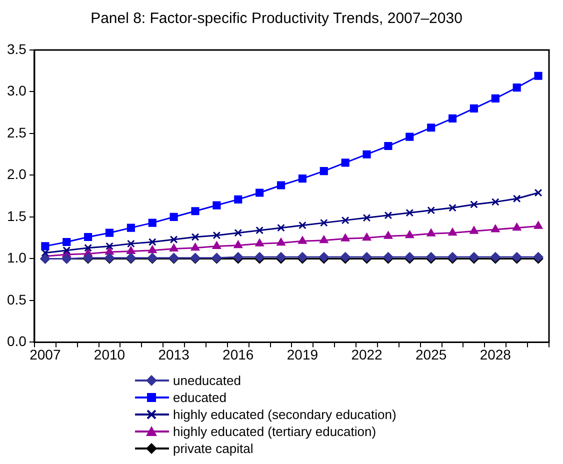  Describe the element at coordinates (276, 19) in the screenshot. I see `chart-title: Panel 8: Factor-specific Productivity Trends, 2007–2030` at that location.